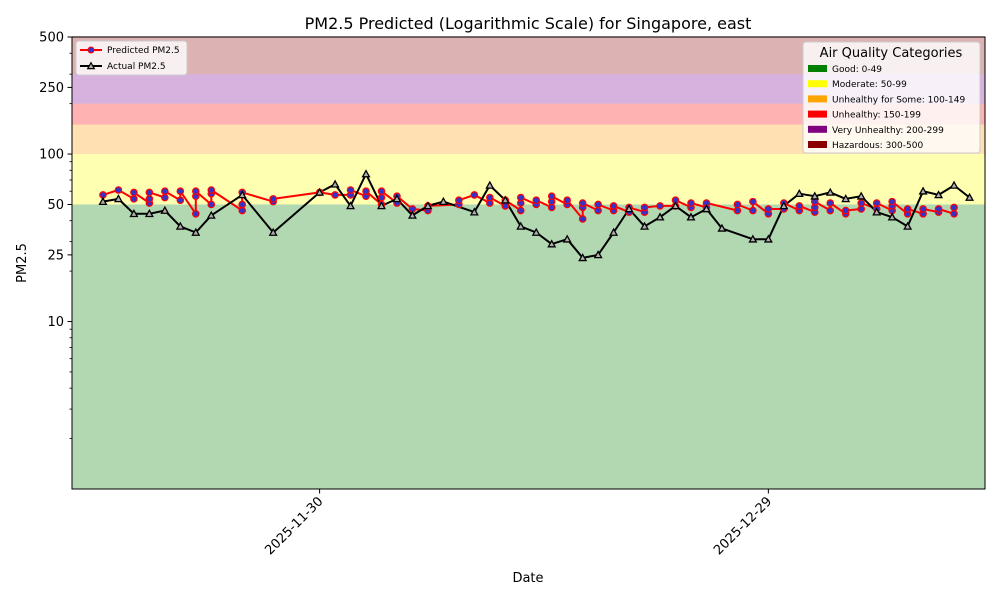  Describe the element at coordinates (55, 255) in the screenshot. I see `y-tick-label-1: 25` at that location.